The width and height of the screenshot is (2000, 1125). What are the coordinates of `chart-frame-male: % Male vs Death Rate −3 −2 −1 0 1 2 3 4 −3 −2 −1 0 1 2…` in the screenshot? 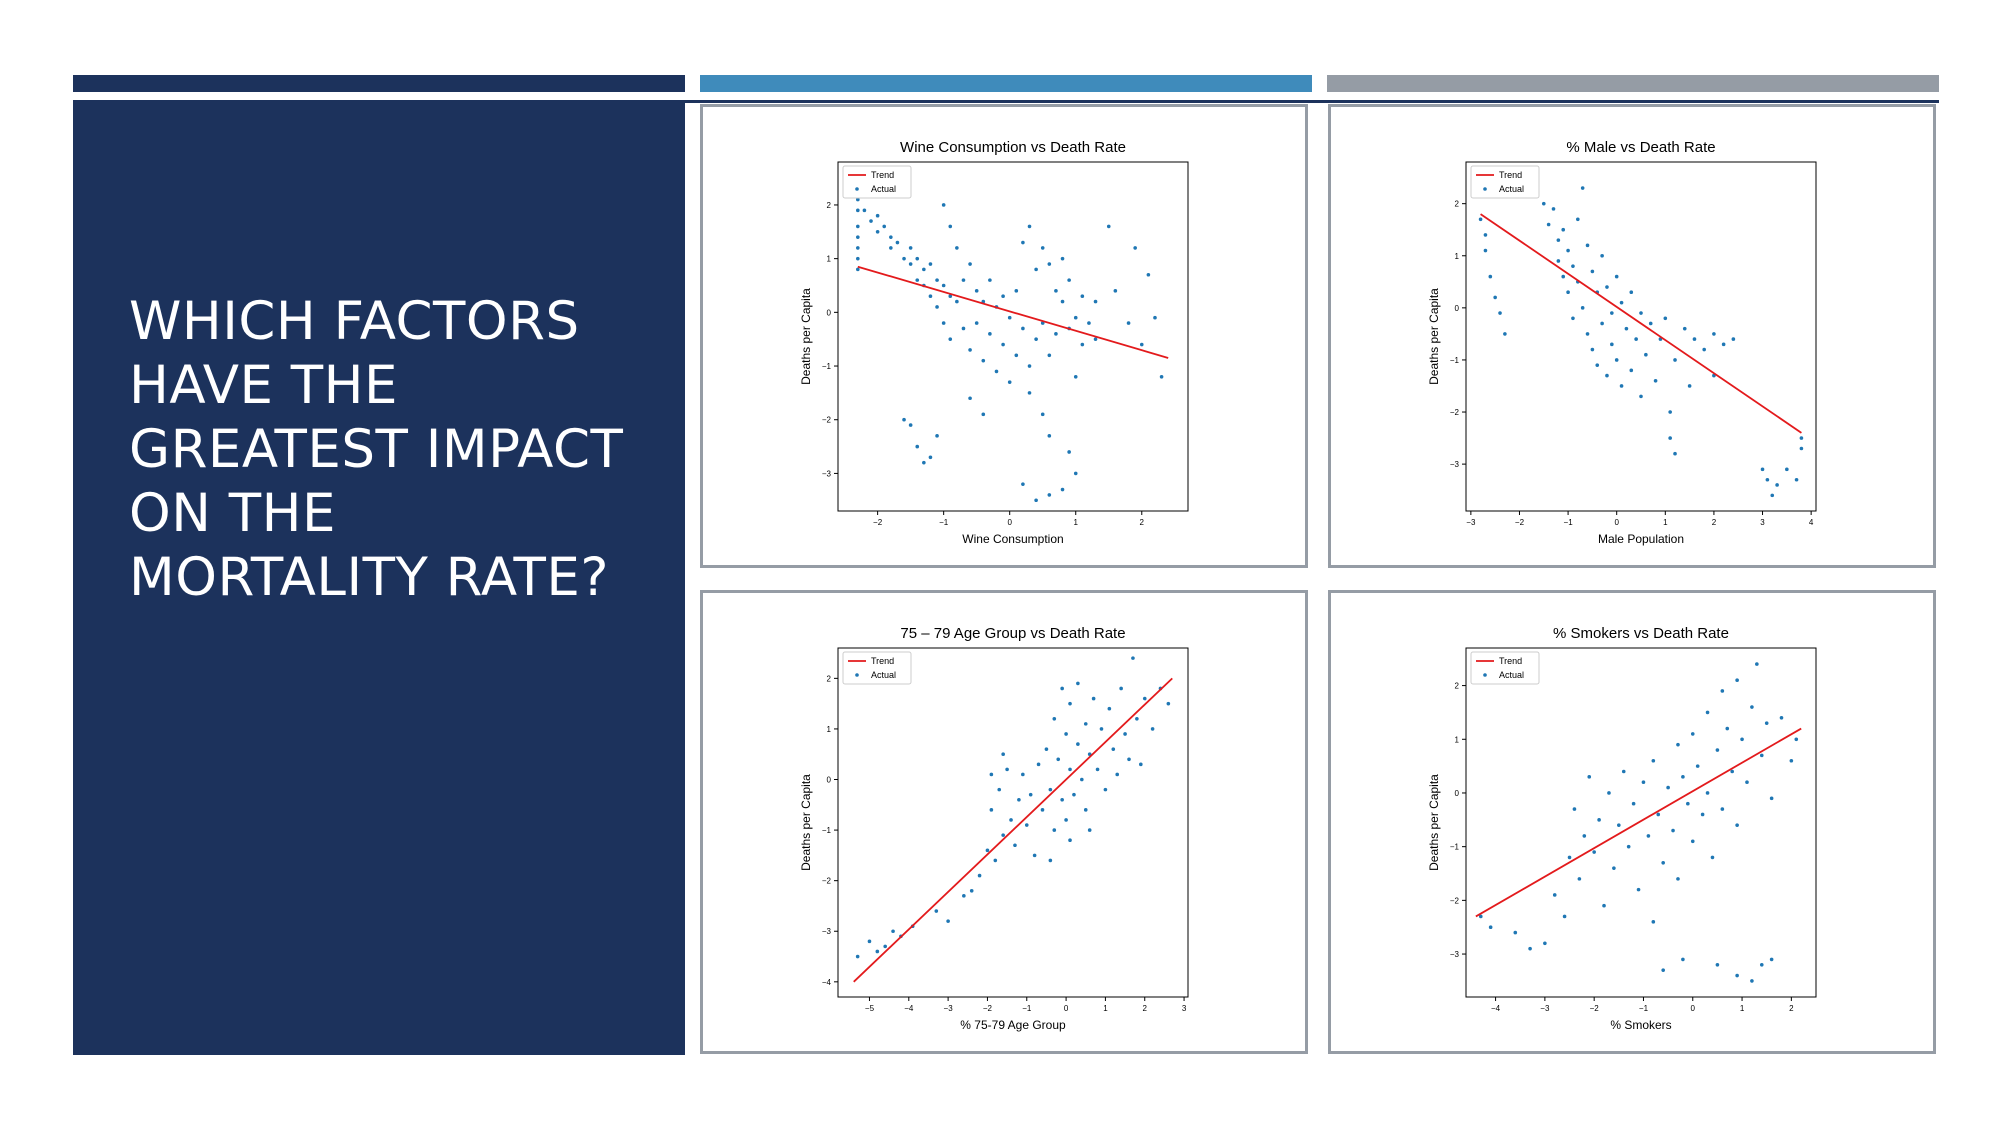 It's located at (1632, 336).